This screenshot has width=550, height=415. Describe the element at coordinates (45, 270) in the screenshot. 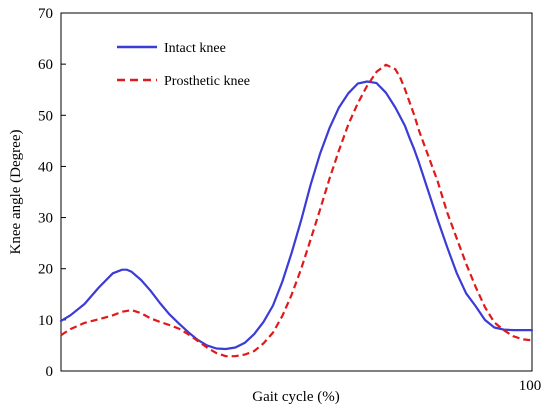

I see `y-tick-label: 20` at that location.